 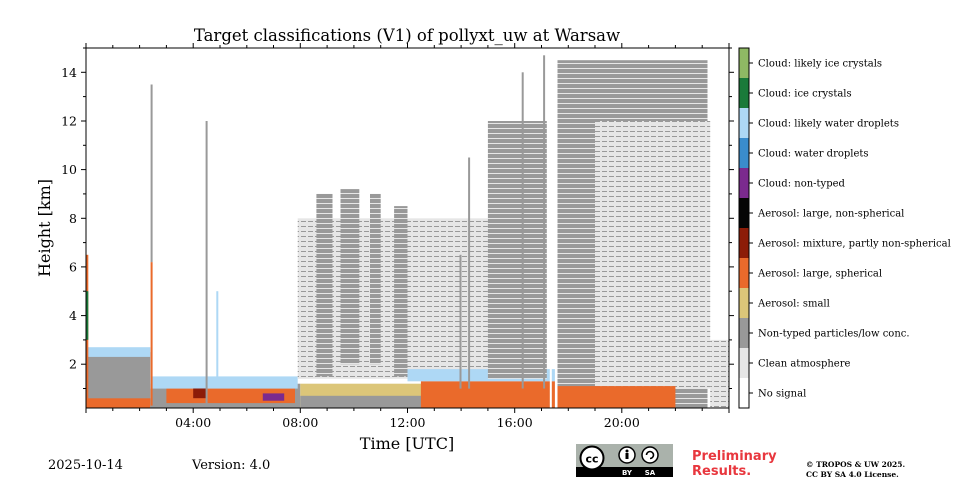 What do you see at coordinates (820, 64) in the screenshot?
I see `legend-label: Cloud: likely ice crystals` at bounding box center [820, 64].